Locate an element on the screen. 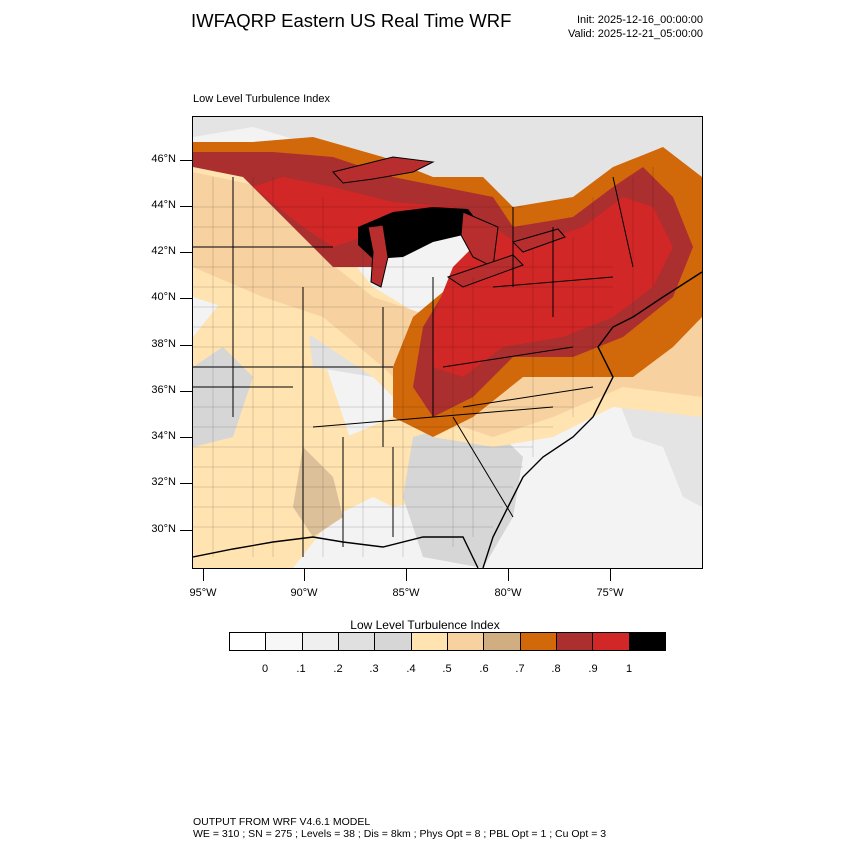 Image resolution: width=850 pixels, height=850 pixels. field-040-west is located at coordinates (223, 397).